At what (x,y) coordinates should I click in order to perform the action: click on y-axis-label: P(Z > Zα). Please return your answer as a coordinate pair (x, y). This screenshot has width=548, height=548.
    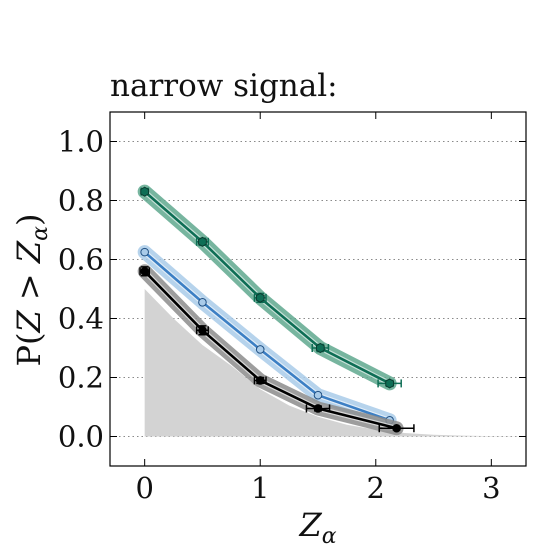
    Looking at the image, I should click on (31, 290).